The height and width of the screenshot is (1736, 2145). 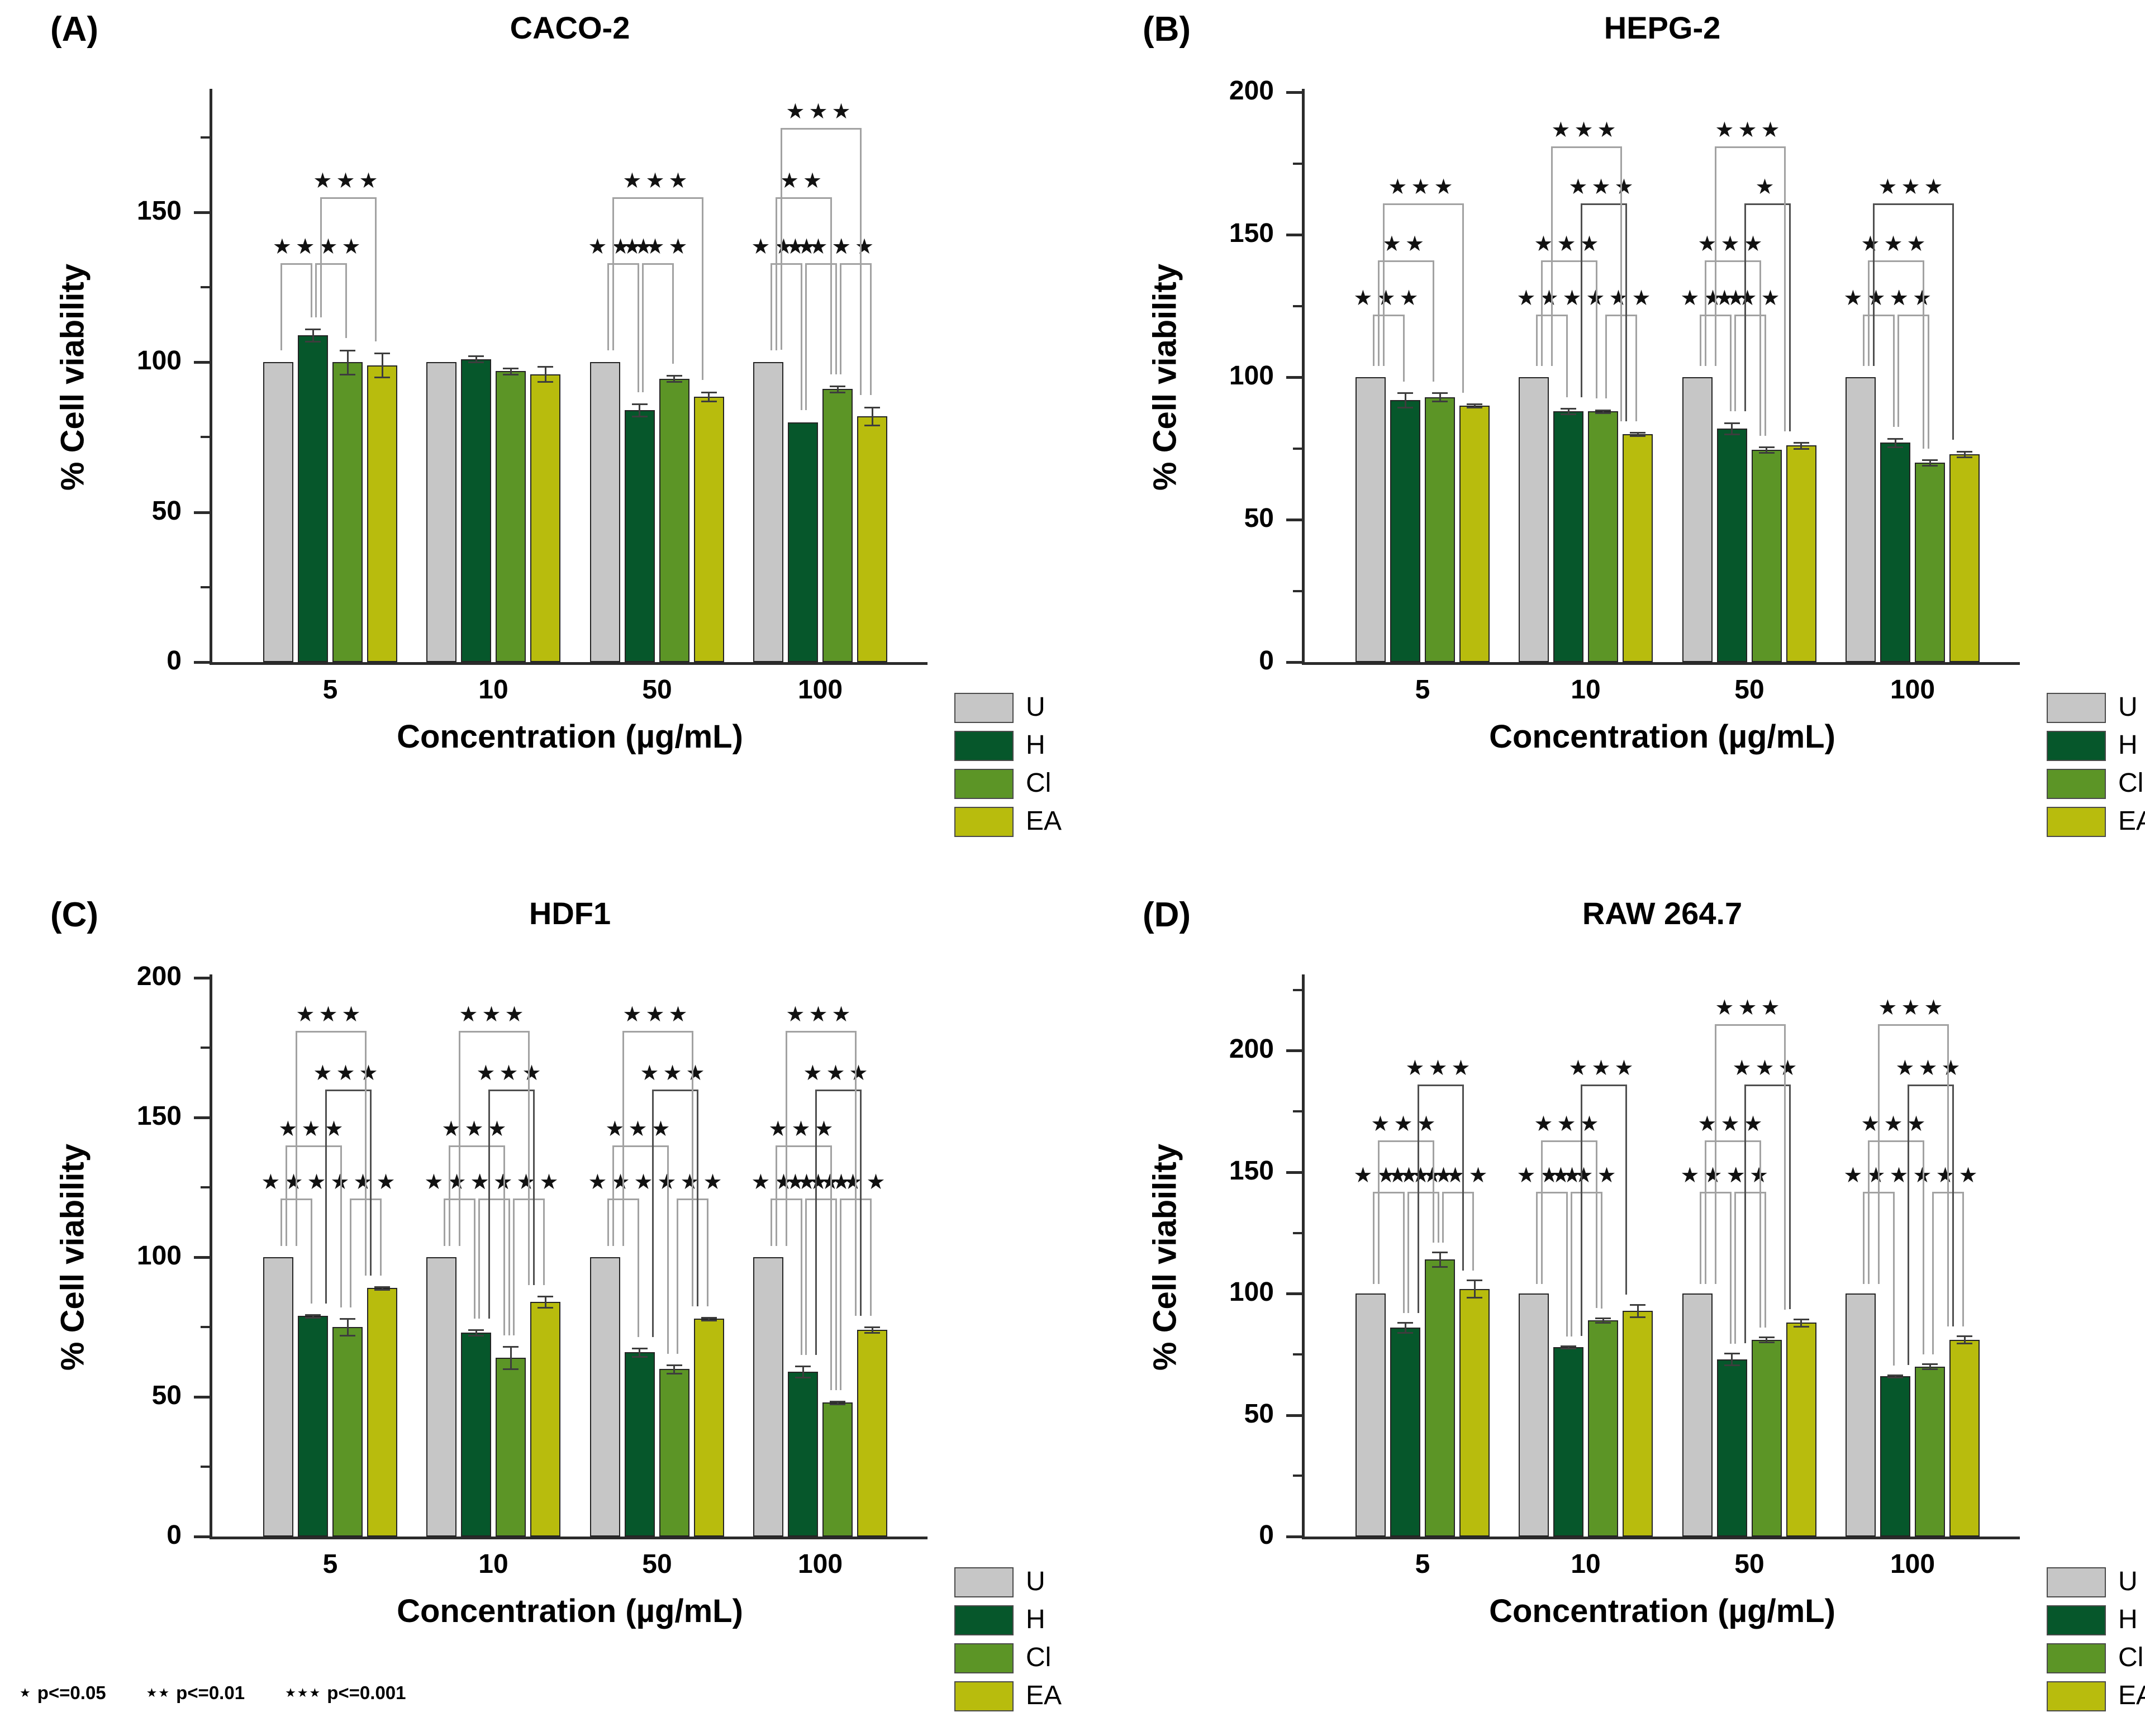 What do you see at coordinates (570, 1611) in the screenshot?
I see `x-axis-label: Concentration (µg/mL)` at bounding box center [570, 1611].